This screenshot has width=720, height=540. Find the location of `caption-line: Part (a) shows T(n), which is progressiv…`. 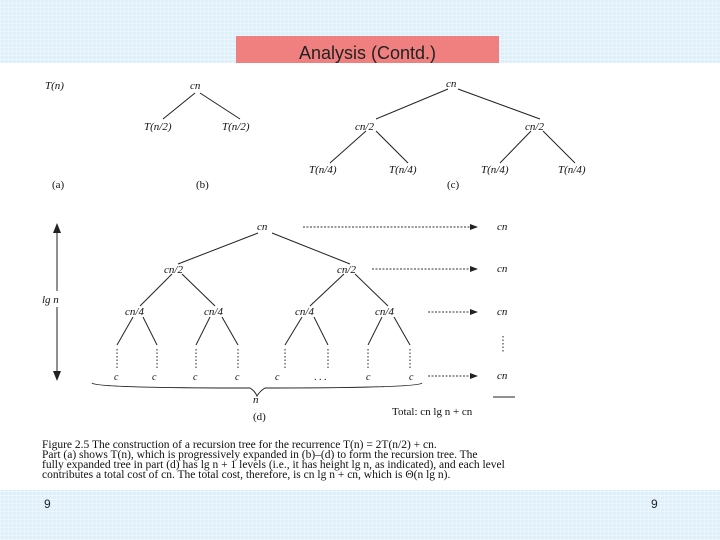

caption-line: Part (a) shows T(n), which is progressiv… is located at coordinates (260, 455).